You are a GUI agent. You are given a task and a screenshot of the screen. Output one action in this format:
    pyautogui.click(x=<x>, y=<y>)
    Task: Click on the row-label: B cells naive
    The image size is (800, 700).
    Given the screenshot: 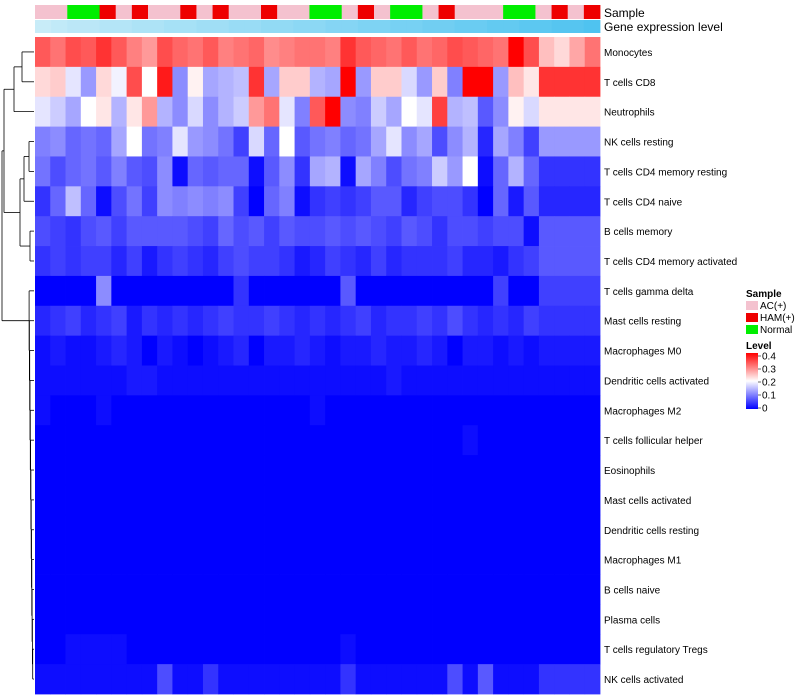 What is the action you would take?
    pyautogui.click(x=632, y=590)
    